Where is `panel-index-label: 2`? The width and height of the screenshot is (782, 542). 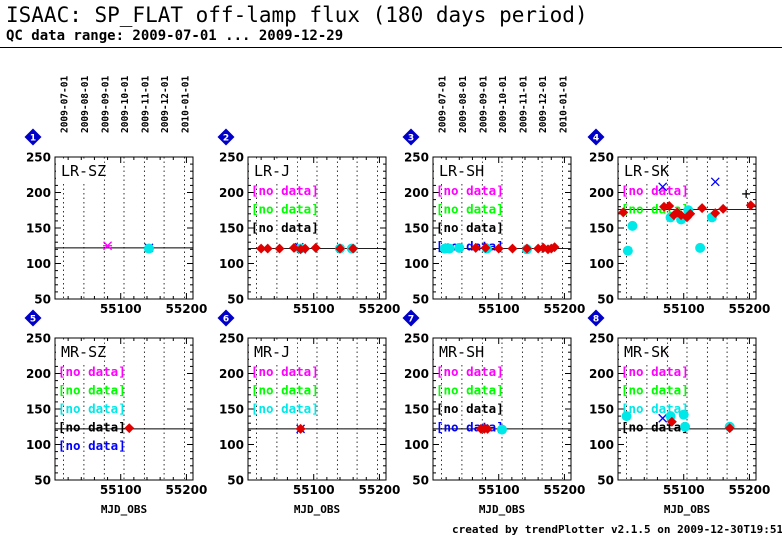
panel-index-label: 2 is located at coordinates (226, 139).